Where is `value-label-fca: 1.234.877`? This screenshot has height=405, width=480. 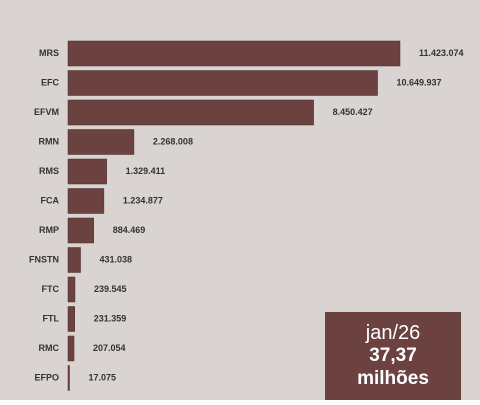 value-label-fca: 1.234.877 is located at coordinates (143, 200).